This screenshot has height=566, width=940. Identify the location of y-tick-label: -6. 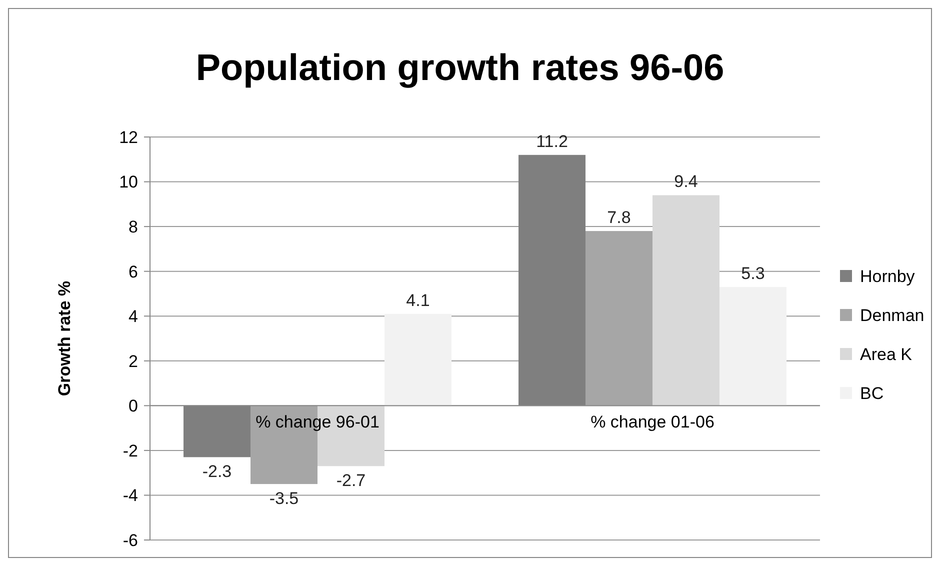
(130, 540).